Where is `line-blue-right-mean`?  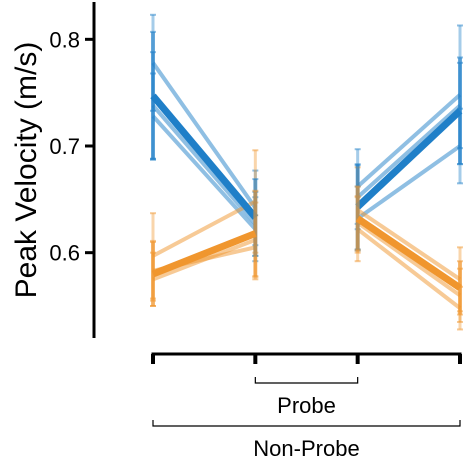 line-blue-right-mean is located at coordinates (409, 159).